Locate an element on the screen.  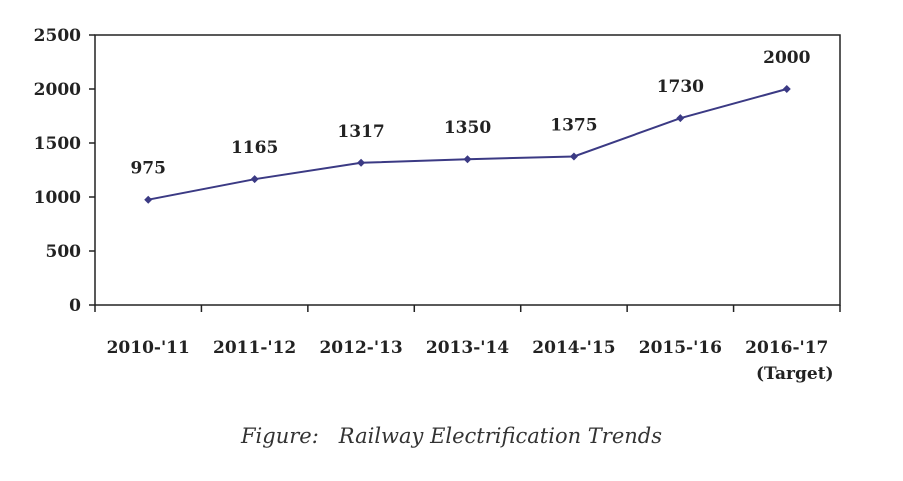
data-label: 1730 is located at coordinates (680, 87).